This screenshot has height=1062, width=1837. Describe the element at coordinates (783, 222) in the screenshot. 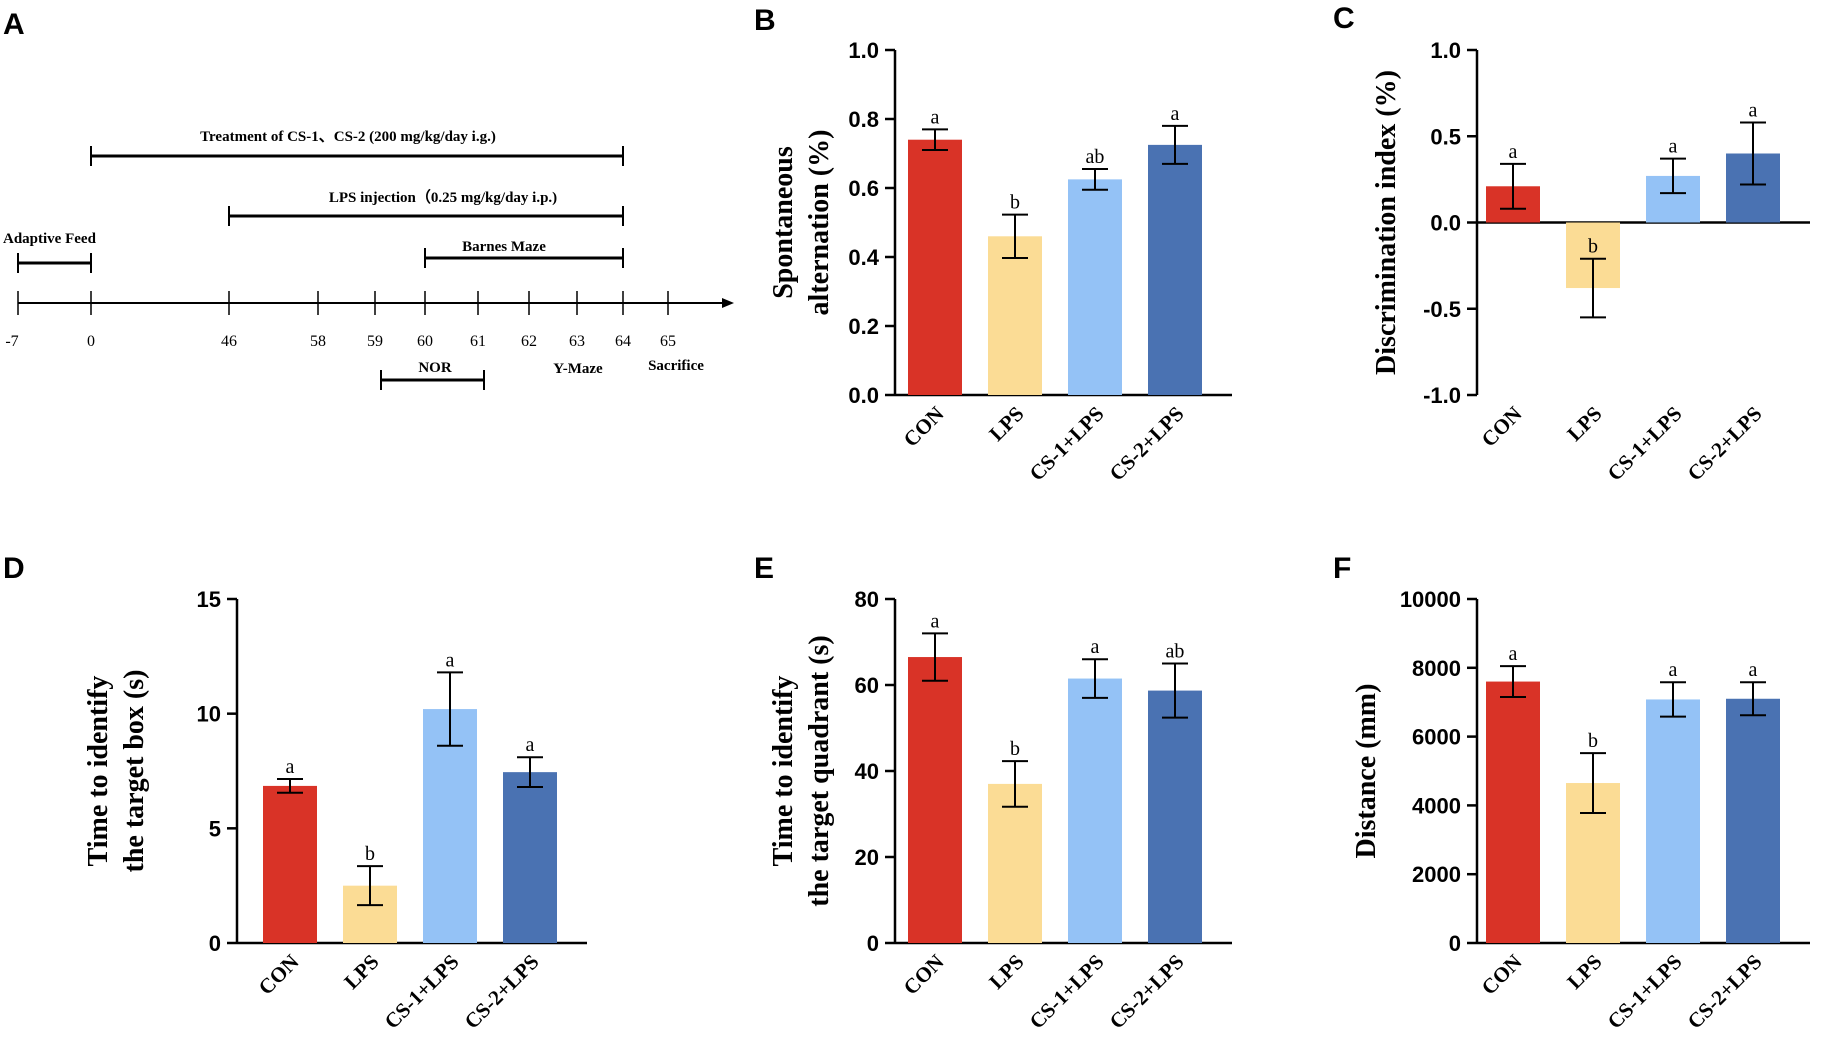

I see `y-axis-title: Spontaneous` at that location.